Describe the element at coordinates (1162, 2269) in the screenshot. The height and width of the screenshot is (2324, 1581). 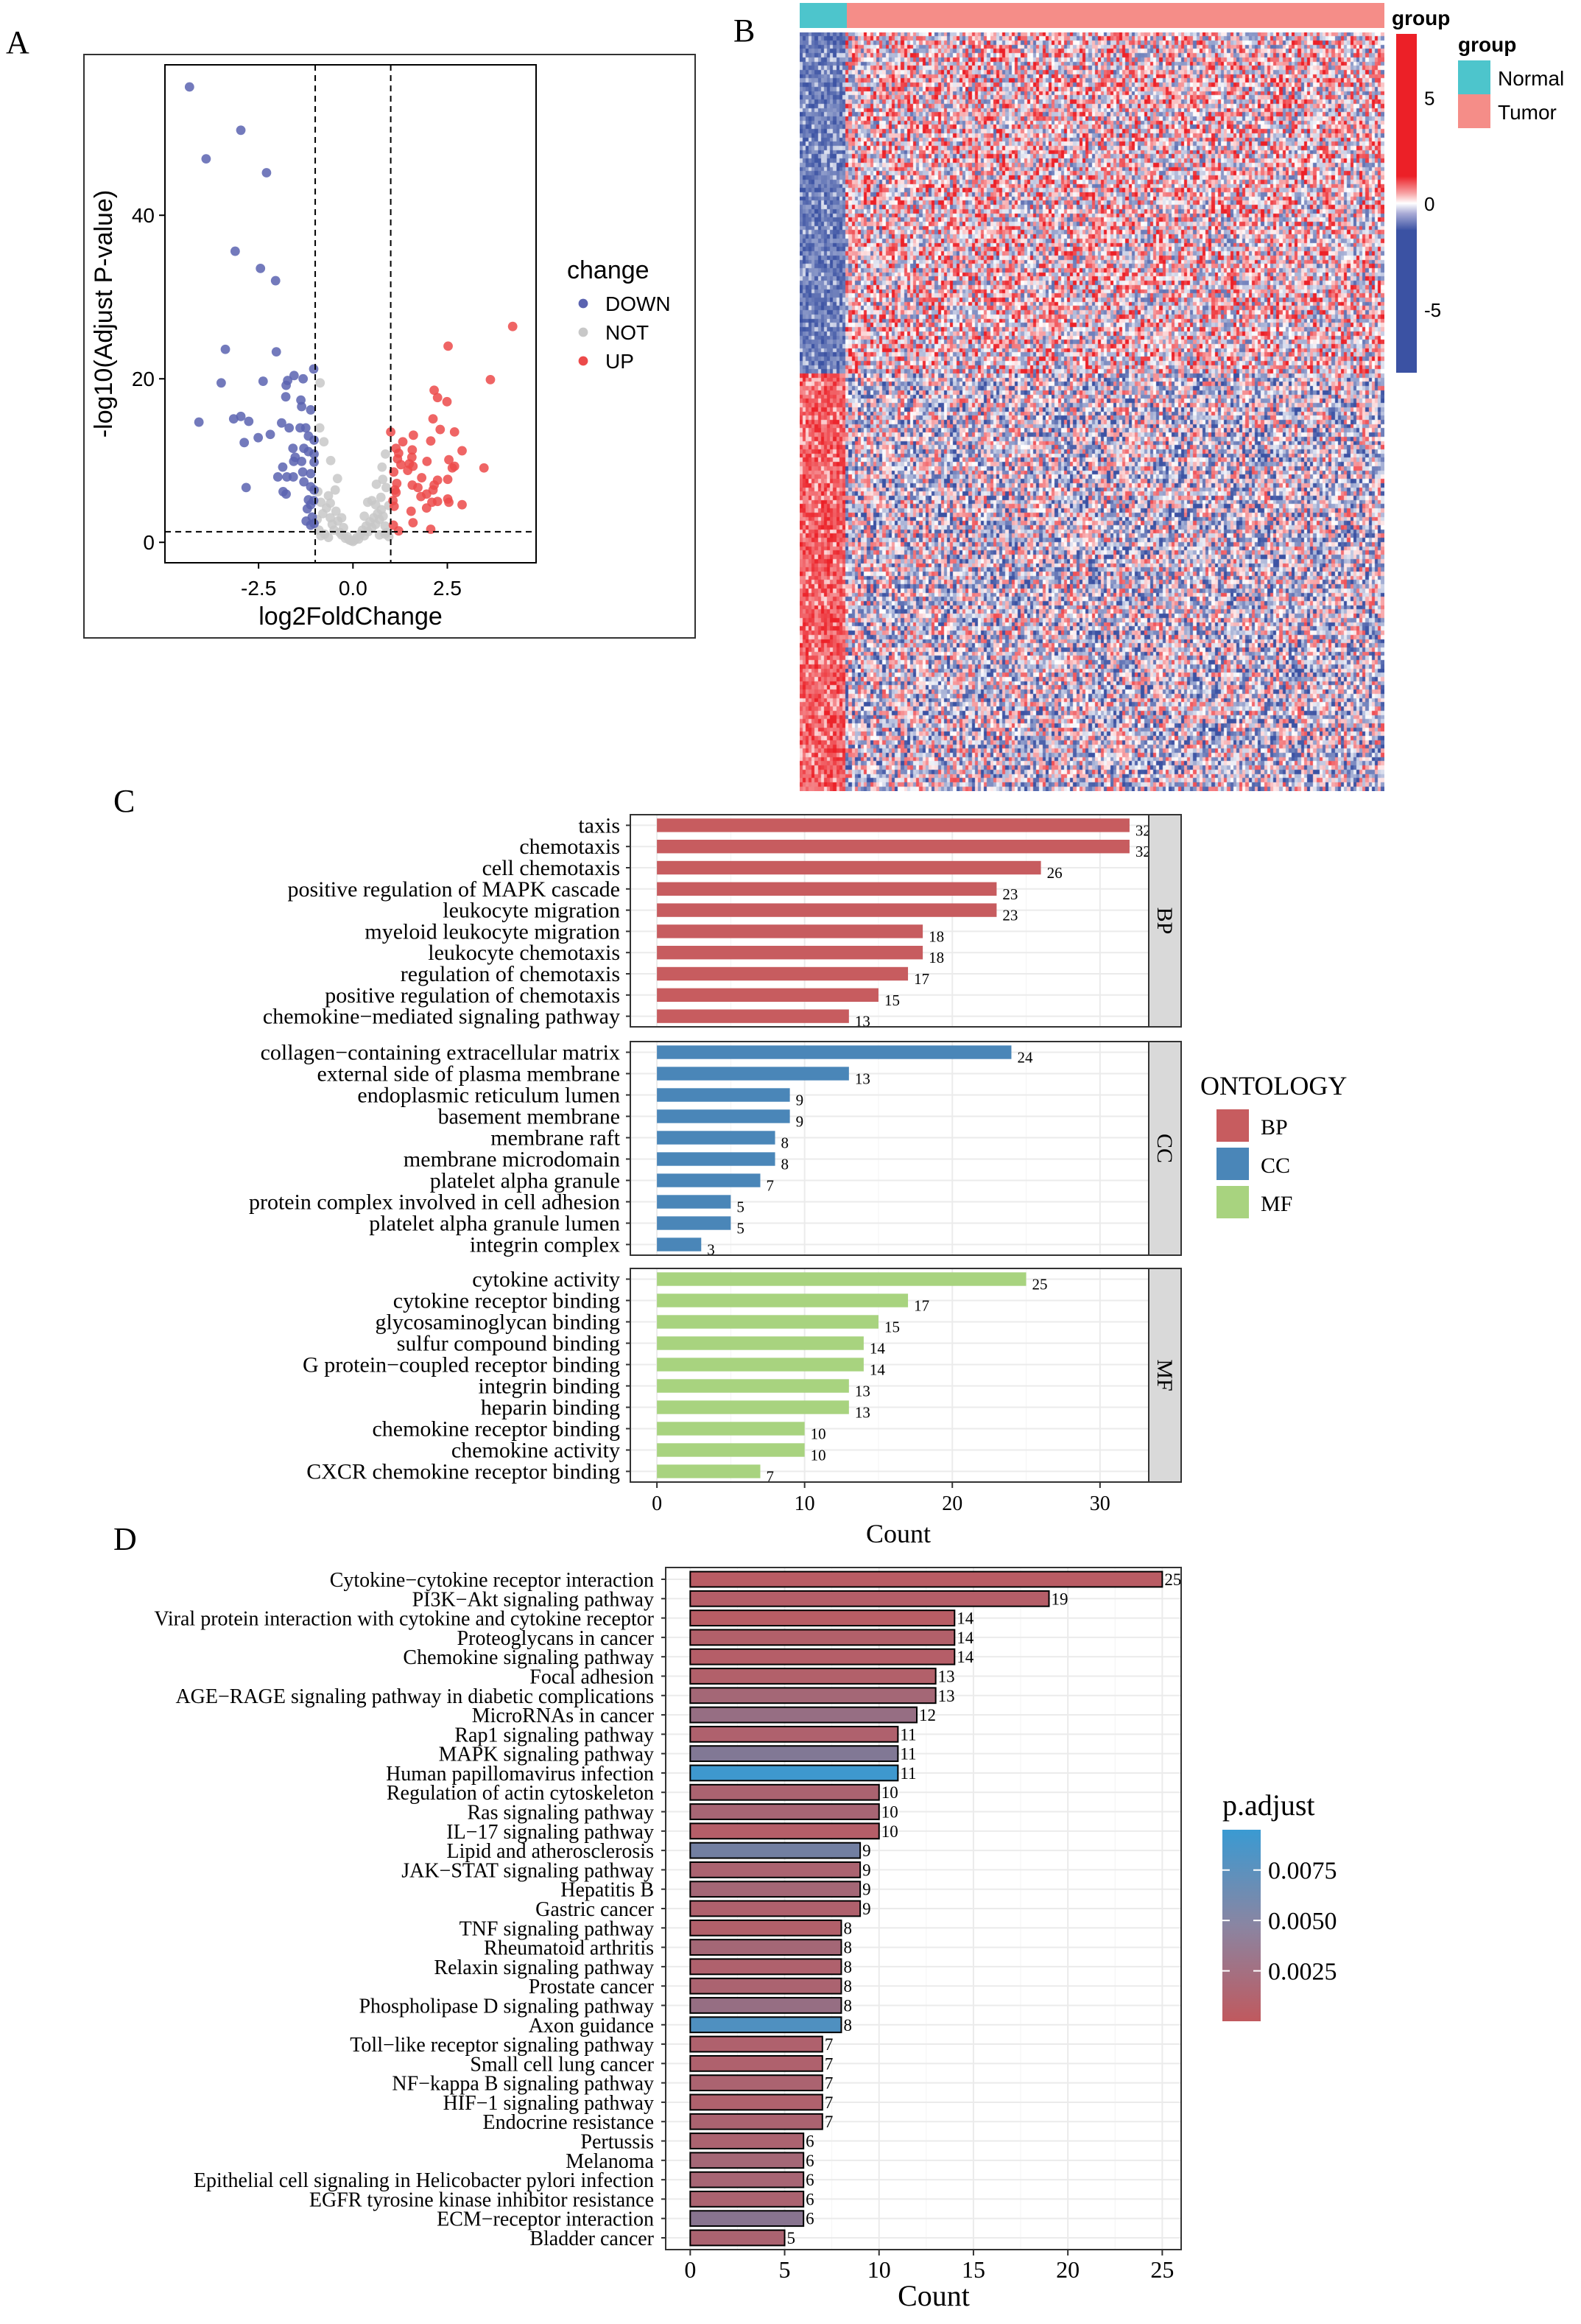
I see `x-tick-label: 25` at that location.